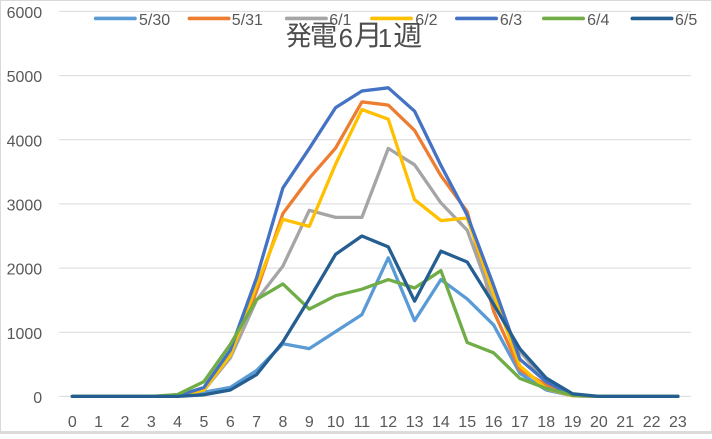 This screenshot has width=712, height=439. What do you see at coordinates (546, 422) in the screenshot?
I see `svg-text: 18` at bounding box center [546, 422].